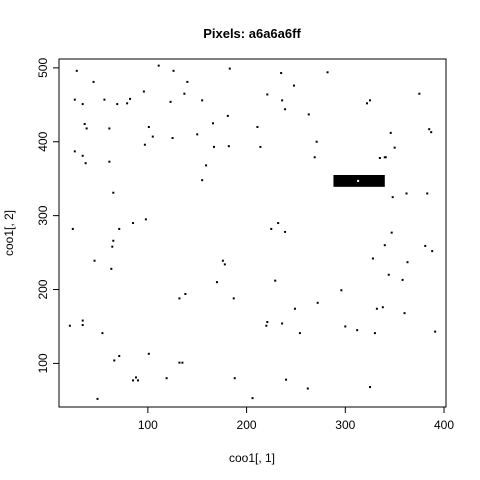  I want to click on y-tick-label: 100, so click(43, 363).